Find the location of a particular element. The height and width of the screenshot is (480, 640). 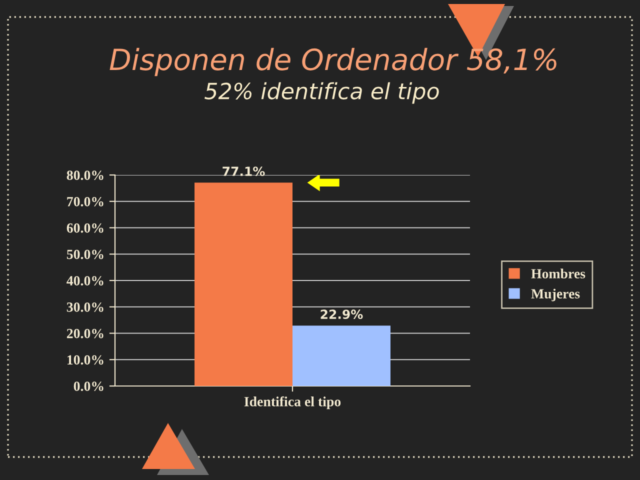

y-tick-label: 20.0% is located at coordinates (85, 333).